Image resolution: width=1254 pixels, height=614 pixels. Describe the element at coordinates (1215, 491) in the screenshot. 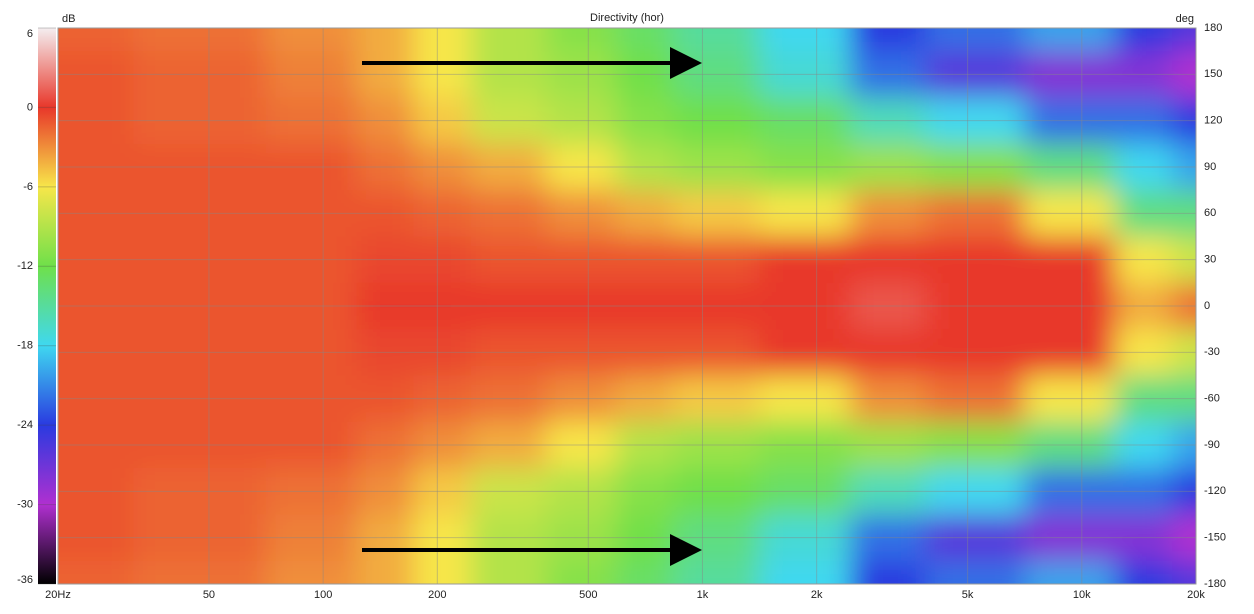

I see `y-tick-label: -120` at that location.